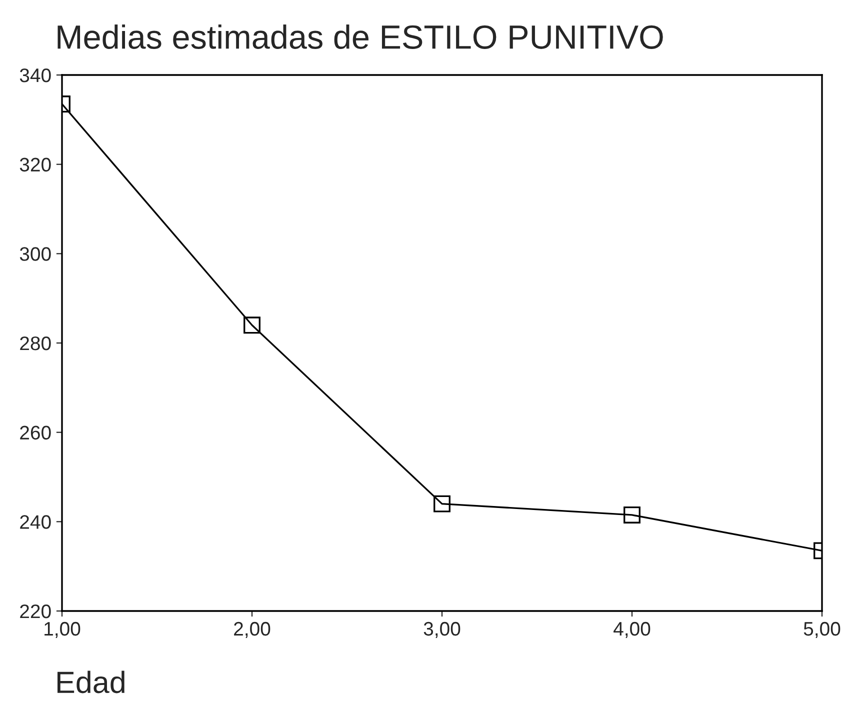  I want to click on y-tick-label: 220, so click(35, 611).